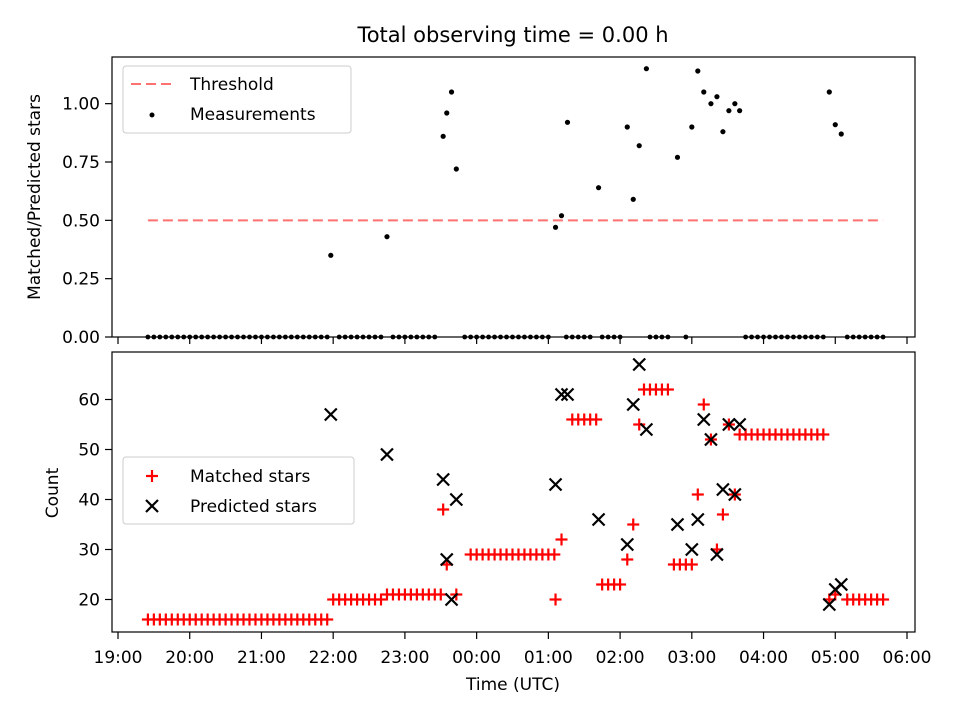 The image size is (960, 720). I want to click on bottom-ylabel: Count, so click(53, 492).